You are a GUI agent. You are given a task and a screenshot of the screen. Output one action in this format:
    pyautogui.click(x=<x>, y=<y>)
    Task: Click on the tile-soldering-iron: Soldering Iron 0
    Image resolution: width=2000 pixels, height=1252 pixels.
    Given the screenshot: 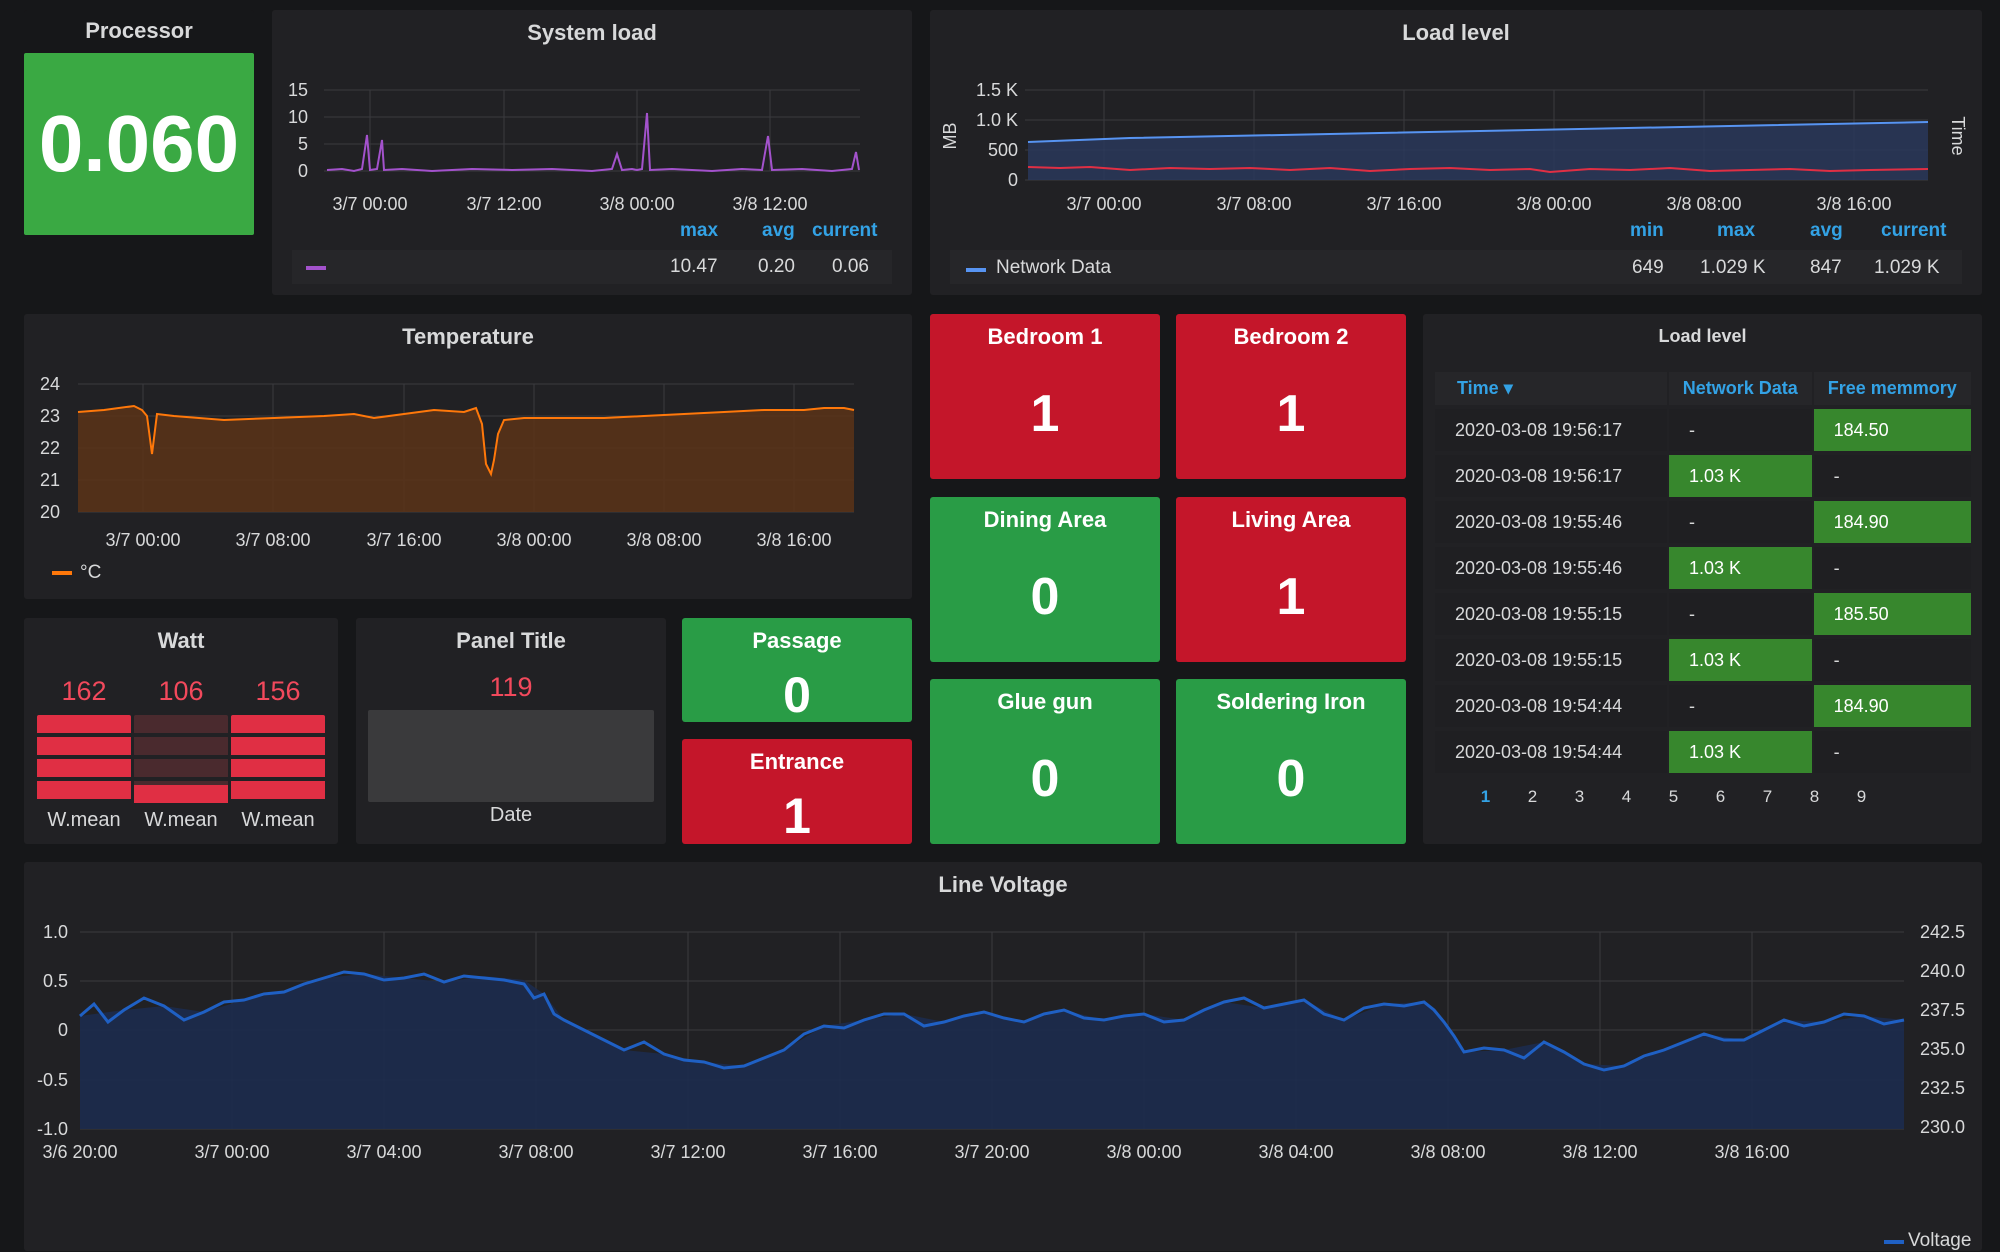 What is the action you would take?
    pyautogui.click(x=1291, y=761)
    